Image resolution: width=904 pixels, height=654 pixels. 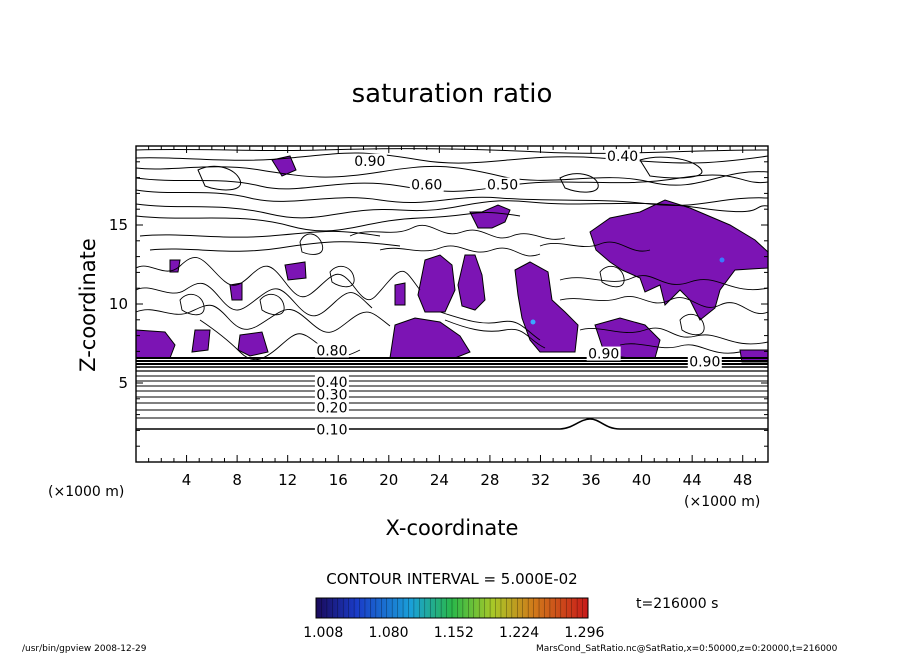 What do you see at coordinates (187, 480) in the screenshot?
I see `x-tick-label: 4` at bounding box center [187, 480].